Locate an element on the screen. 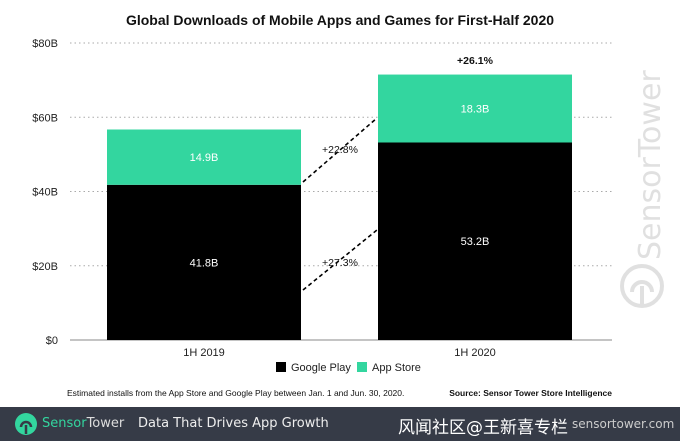 Image resolution: width=680 pixels, height=441 pixels. google-play-growth-connector is located at coordinates (340, 260).